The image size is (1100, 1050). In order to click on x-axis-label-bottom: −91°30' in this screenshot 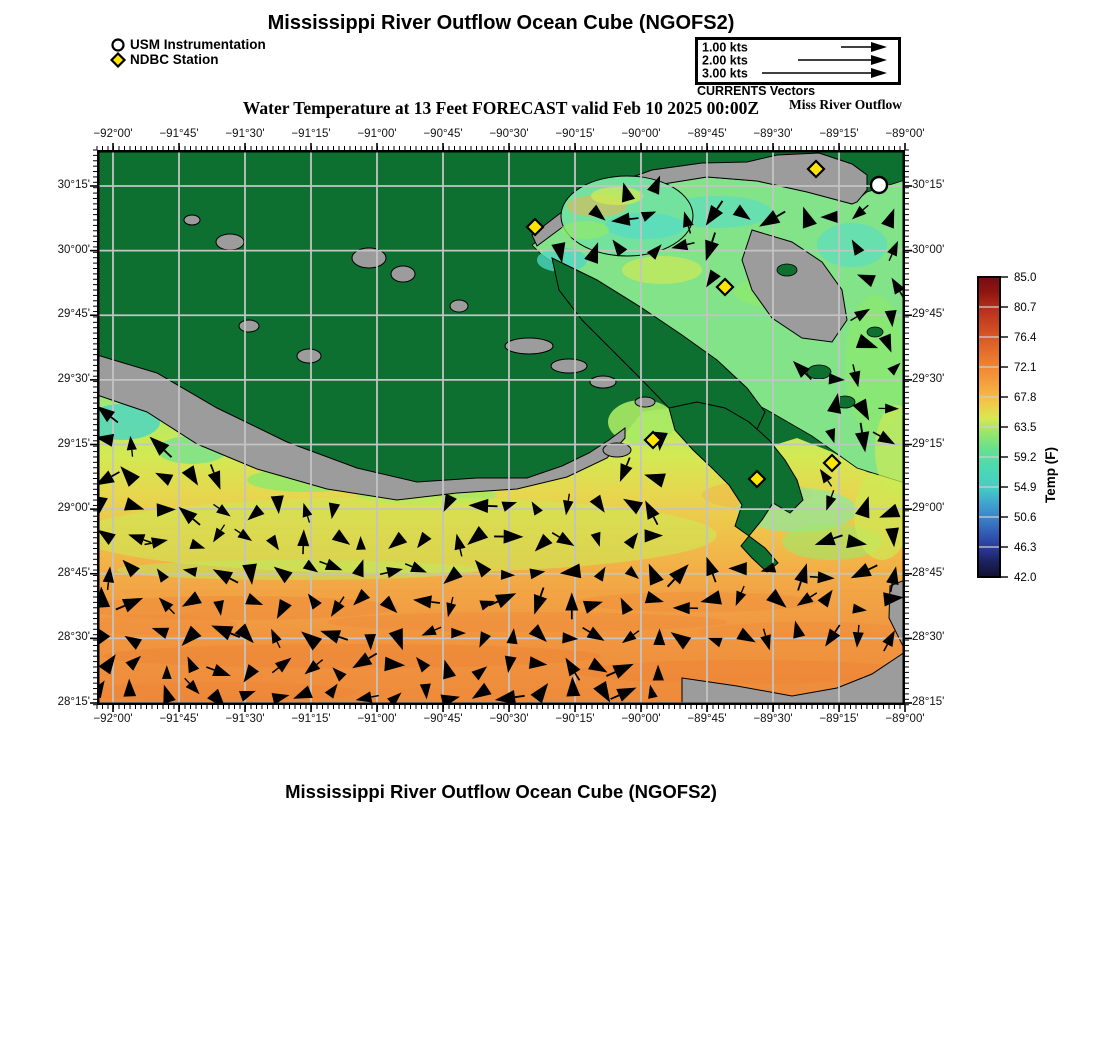, I will do `click(245, 719)`.